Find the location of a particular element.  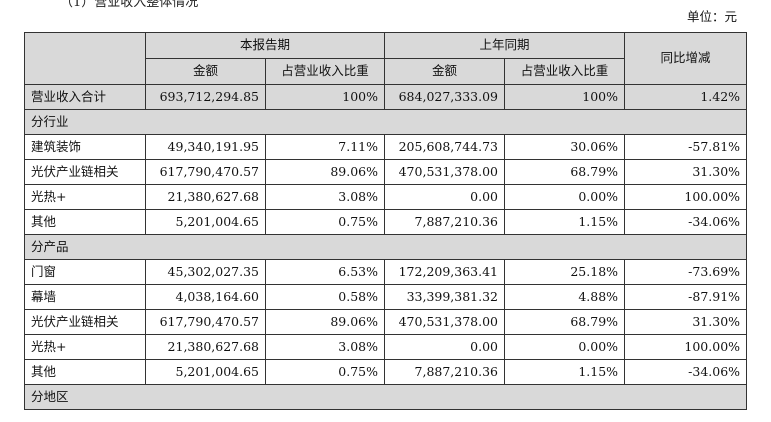

section-title: 分行业 is located at coordinates (385, 122).